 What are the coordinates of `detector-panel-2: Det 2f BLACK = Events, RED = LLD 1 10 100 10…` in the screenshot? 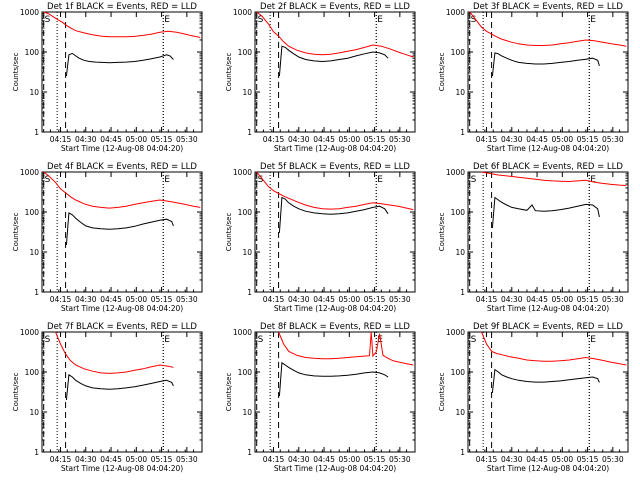 It's located at (320, 77).